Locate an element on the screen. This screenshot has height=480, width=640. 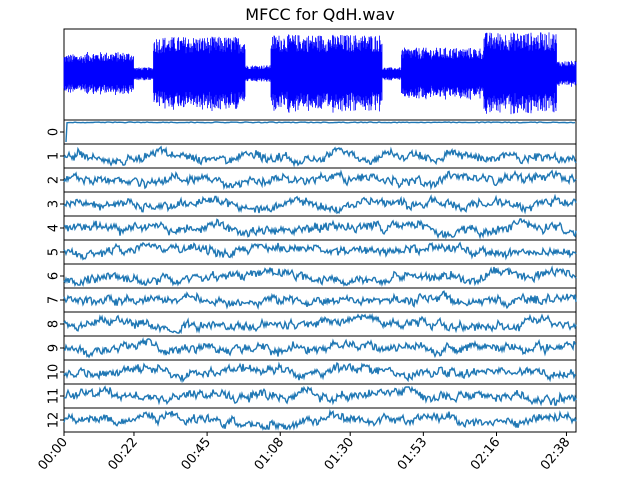
x-tick-label-5: 01:53 is located at coordinates (413, 454).